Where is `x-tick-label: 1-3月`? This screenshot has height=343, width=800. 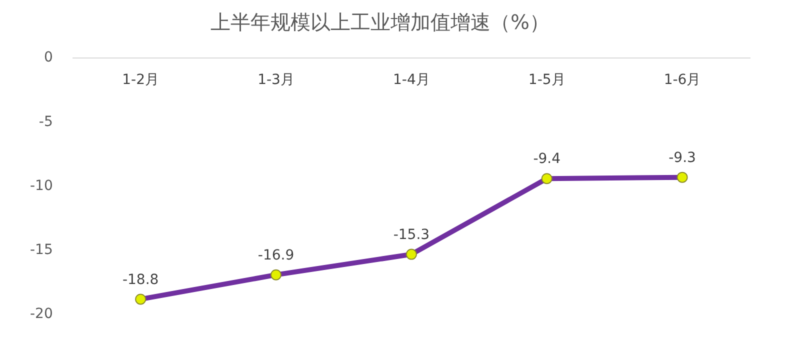
x-tick-label: 1-3月 is located at coordinates (276, 80).